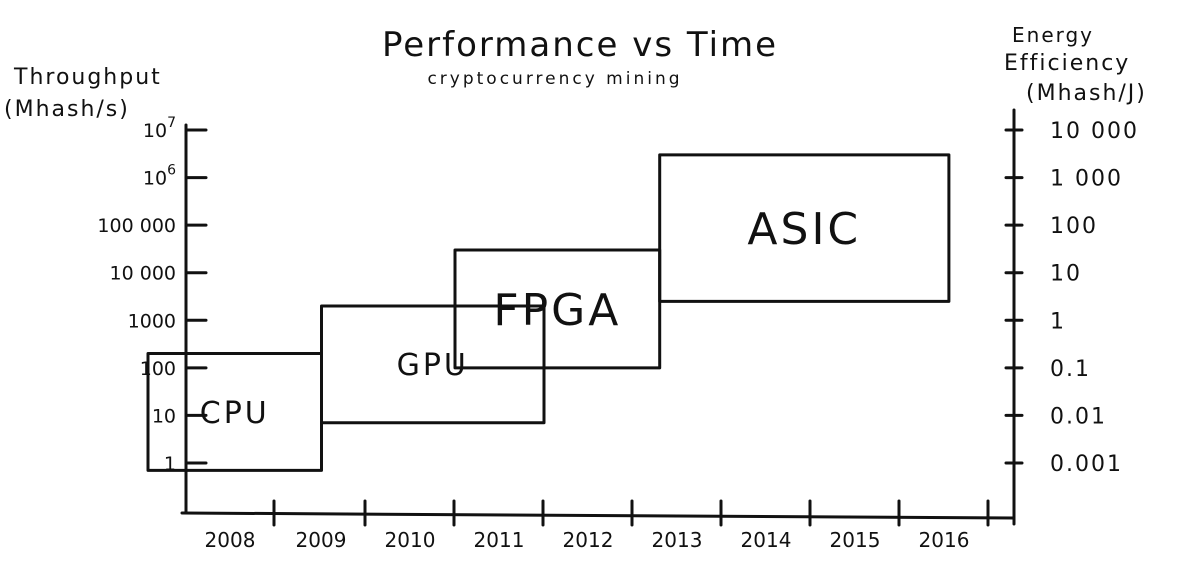  I want to click on x-tick-label: 2013, so click(677, 540).